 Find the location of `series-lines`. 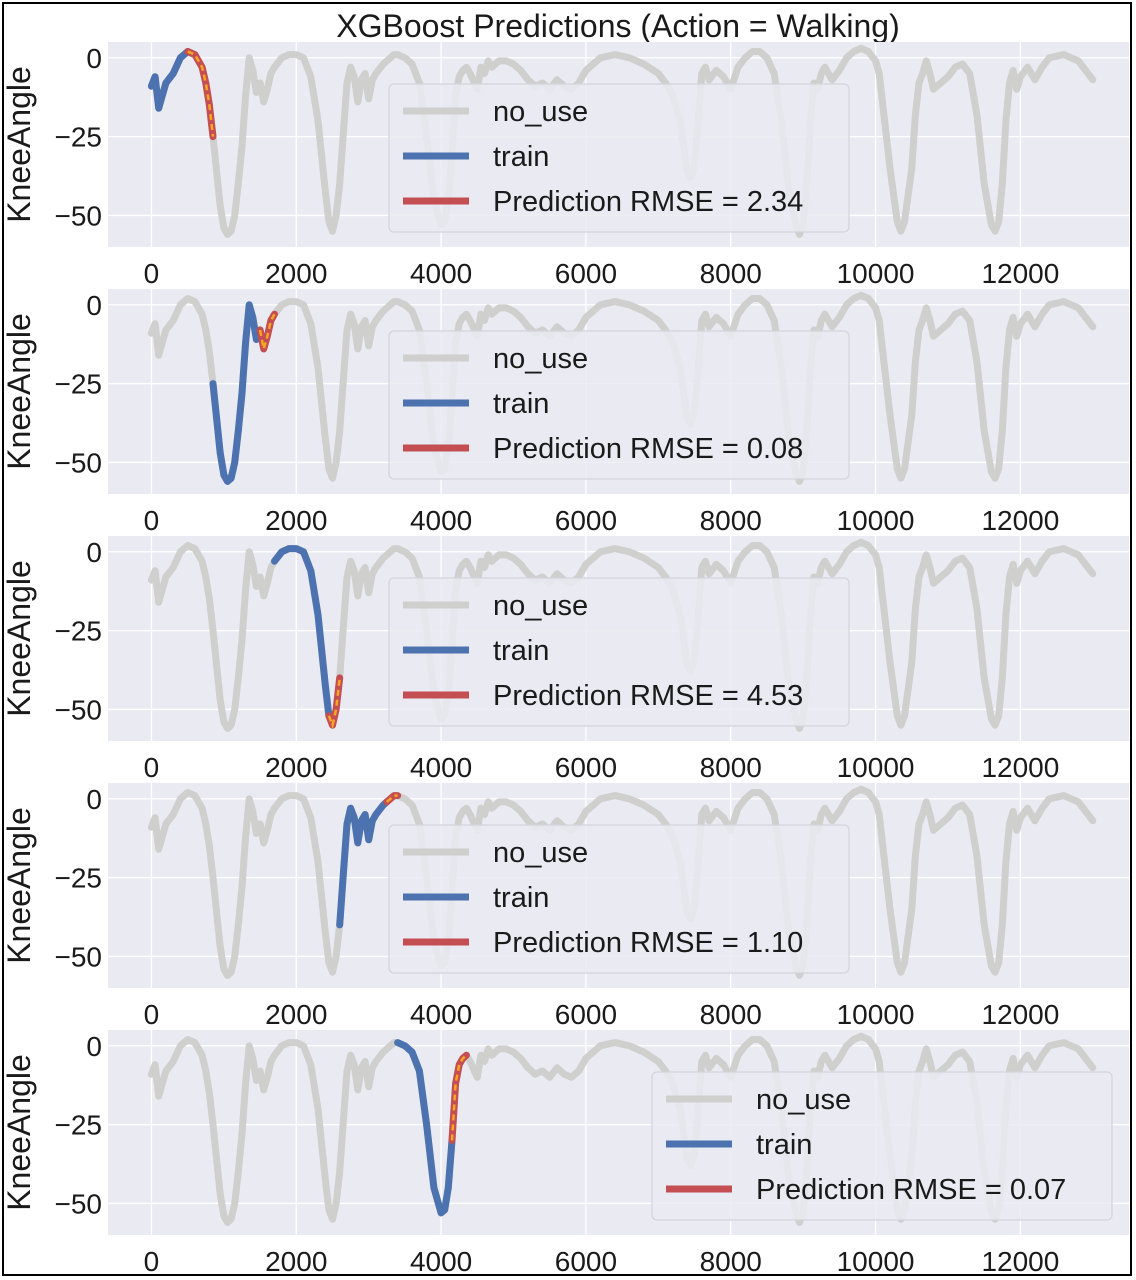

series-lines is located at coordinates (622, 1129).